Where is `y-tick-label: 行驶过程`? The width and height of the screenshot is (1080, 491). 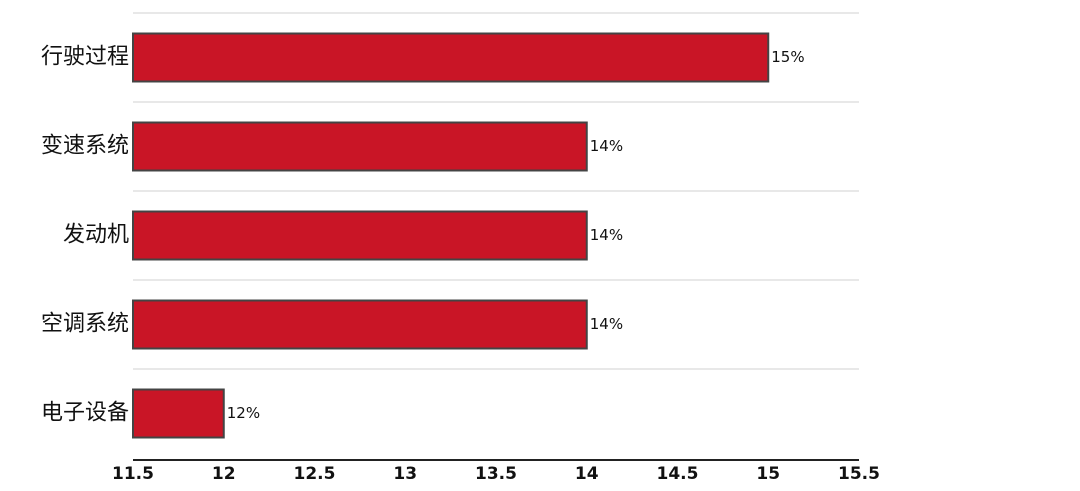 y-tick-label: 行驶过程 is located at coordinates (85, 57).